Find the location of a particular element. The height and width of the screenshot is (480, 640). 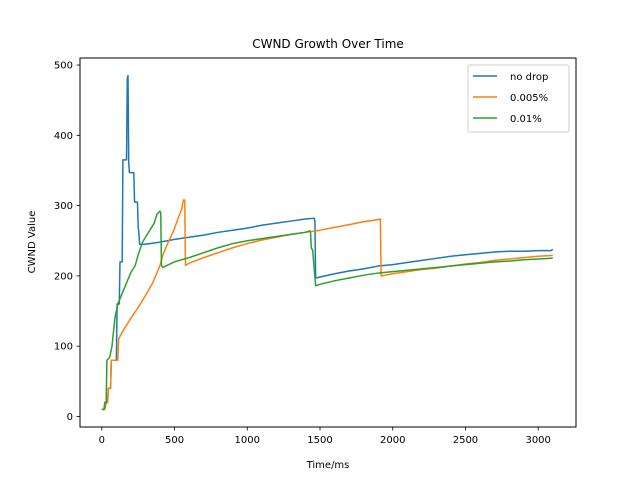

y-tick-label: 400 is located at coordinates (63, 136).